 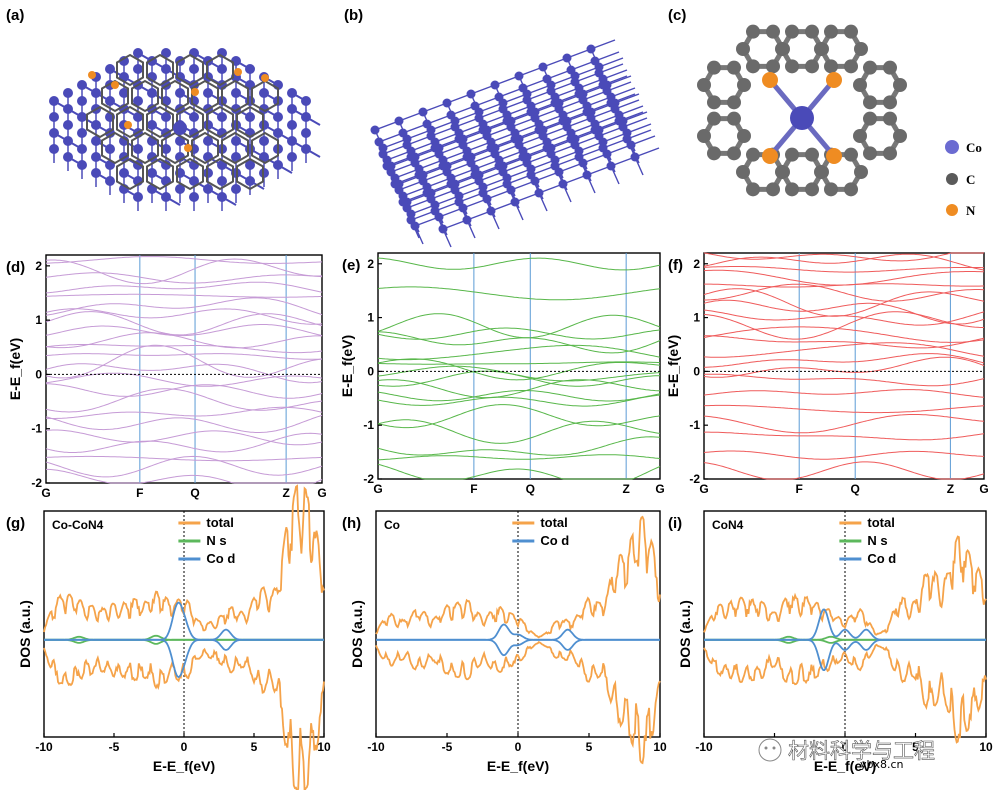 What do you see at coordinates (799, 489) in the screenshot?
I see `kpoint-label: F` at bounding box center [799, 489].